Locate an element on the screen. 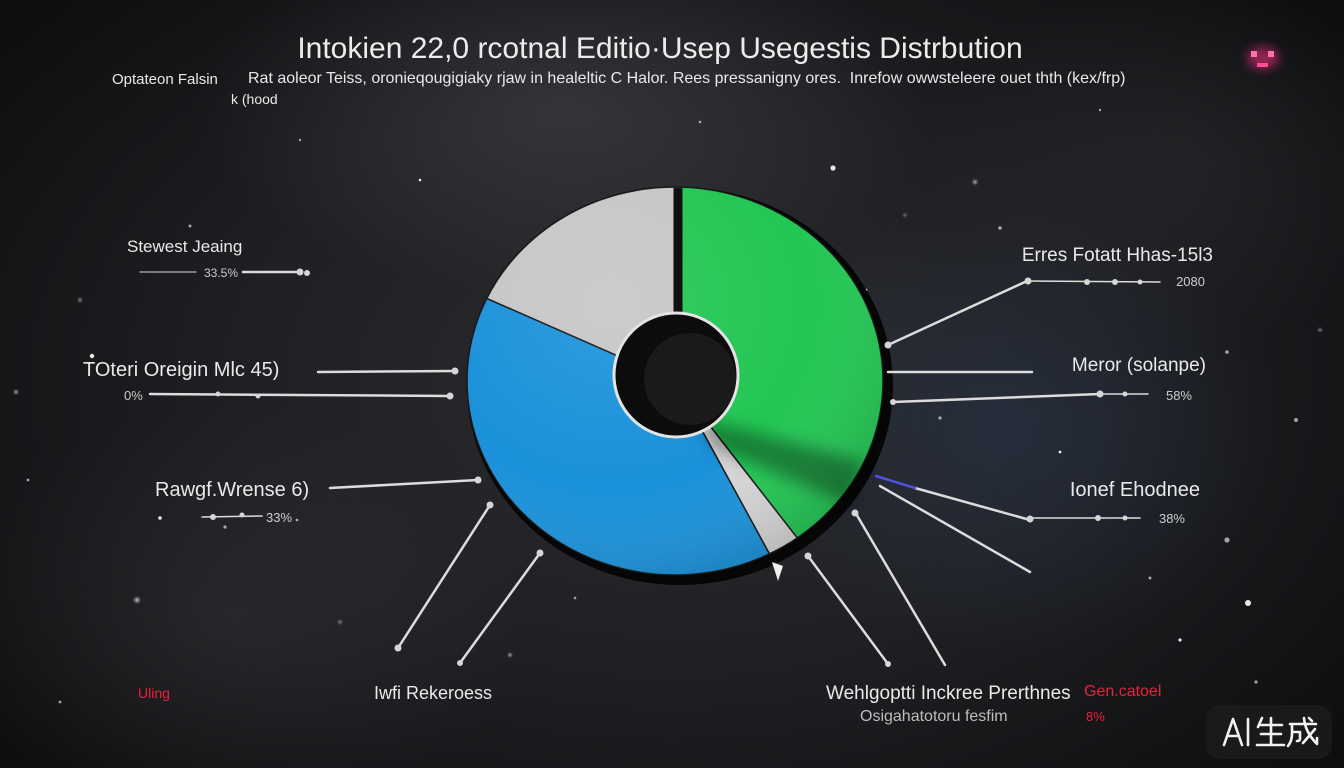 The width and height of the screenshot is (1344, 768). subtitle-line2: k (hood is located at coordinates (254, 99).